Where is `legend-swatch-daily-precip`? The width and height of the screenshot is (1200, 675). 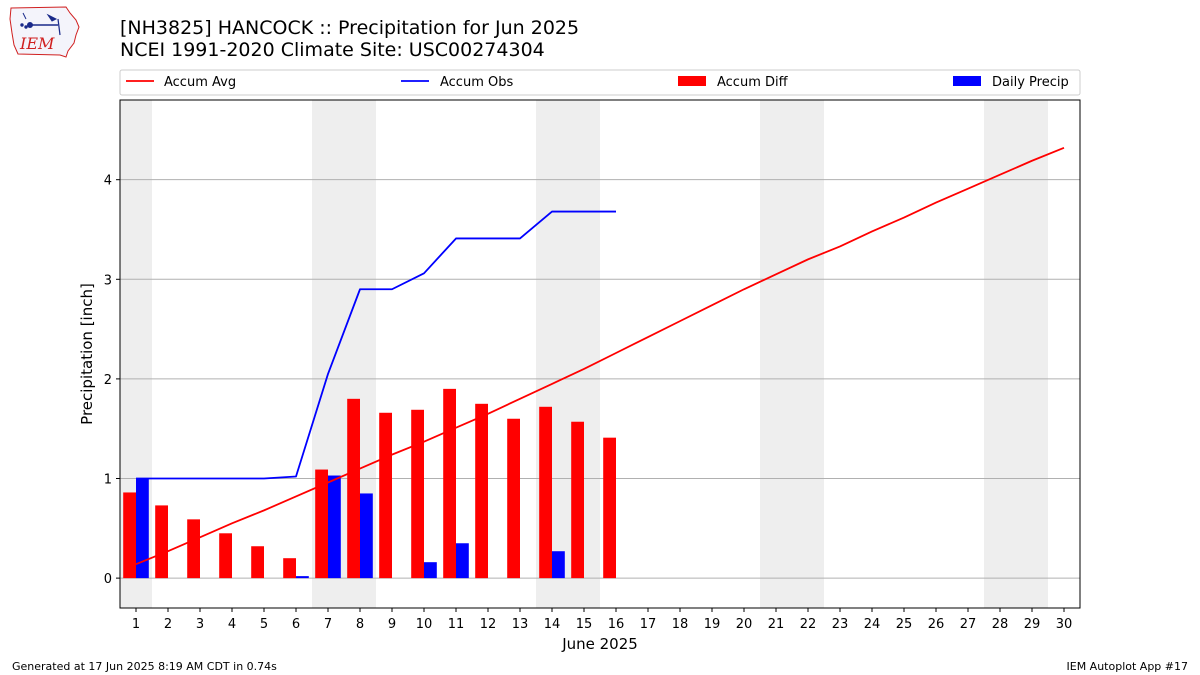 legend-swatch-daily-precip is located at coordinates (967, 81).